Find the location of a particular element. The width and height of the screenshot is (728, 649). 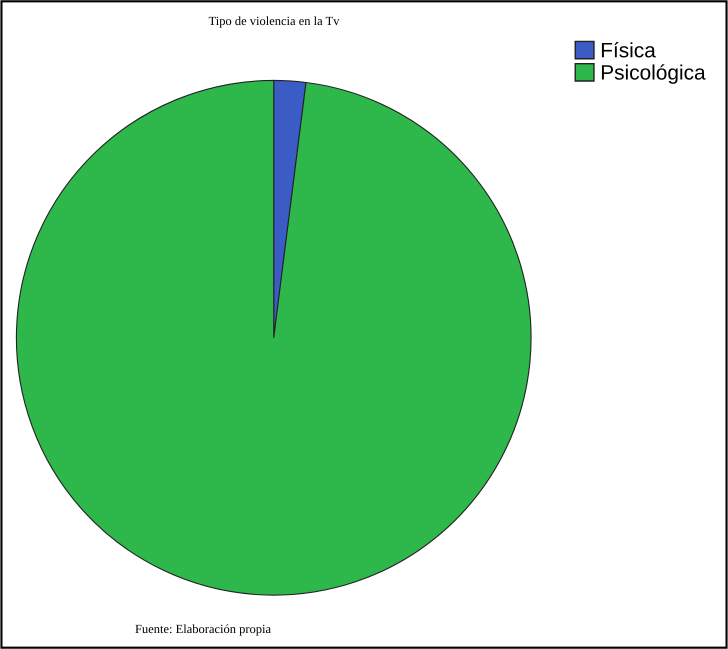

legend-label: Psicológica is located at coordinates (654, 74).